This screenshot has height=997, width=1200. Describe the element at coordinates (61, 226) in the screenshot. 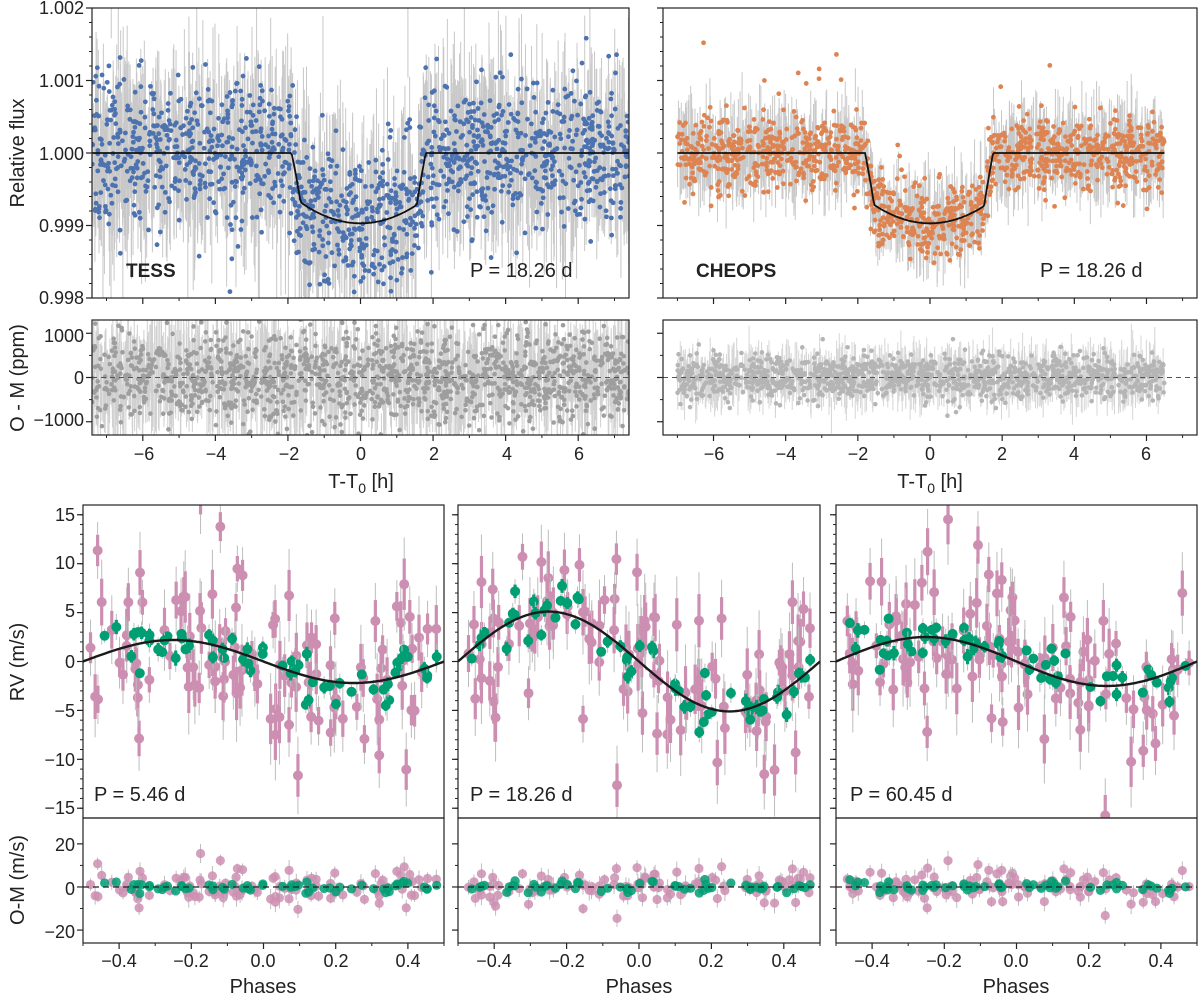

I see `tess-ytick-label: 0.999` at that location.